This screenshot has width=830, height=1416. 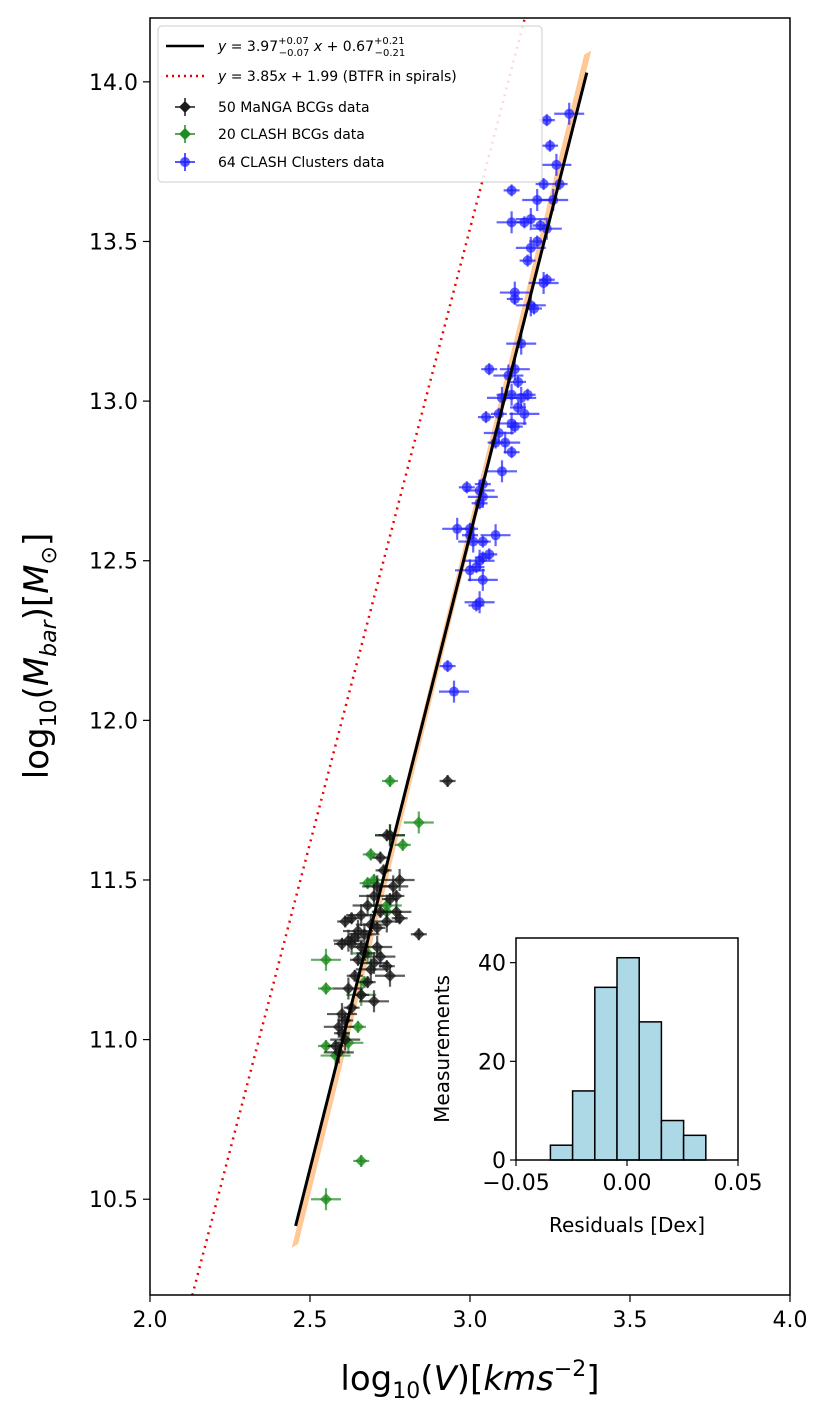 I want to click on legend-clash-clusters-swatch, so click(x=185, y=162).